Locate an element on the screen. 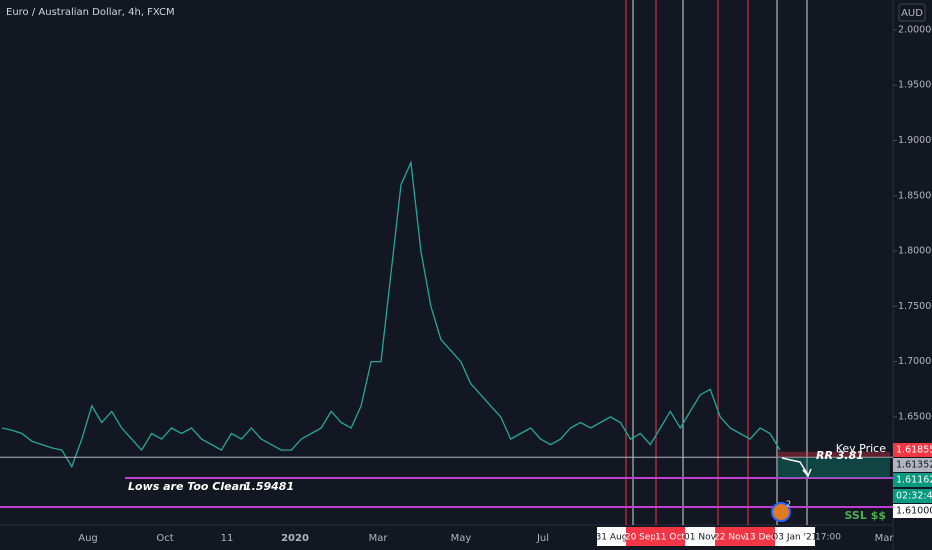  annotation: RR 3.81 is located at coordinates (840, 455).